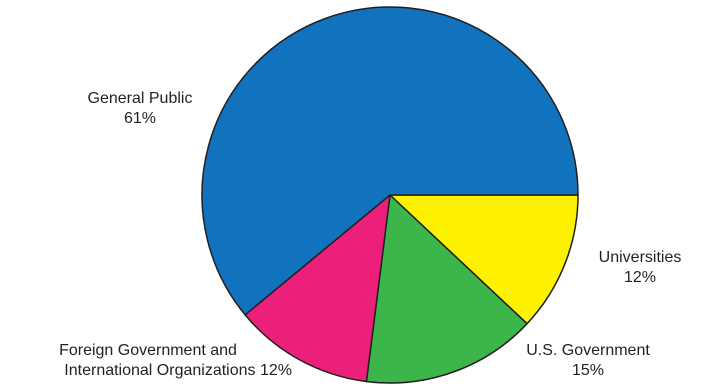 The height and width of the screenshot is (390, 705). Describe the element at coordinates (140, 98) in the screenshot. I see `slice-name-general-public: General Public` at that location.